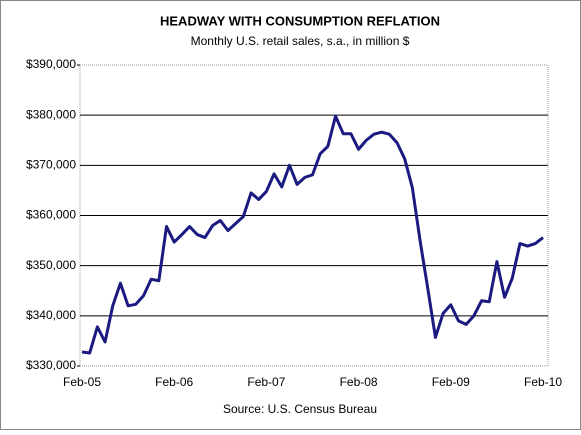 This screenshot has width=581, height=435. What do you see at coordinates (51, 165) in the screenshot?
I see `y-tick-label: $370,000` at bounding box center [51, 165].